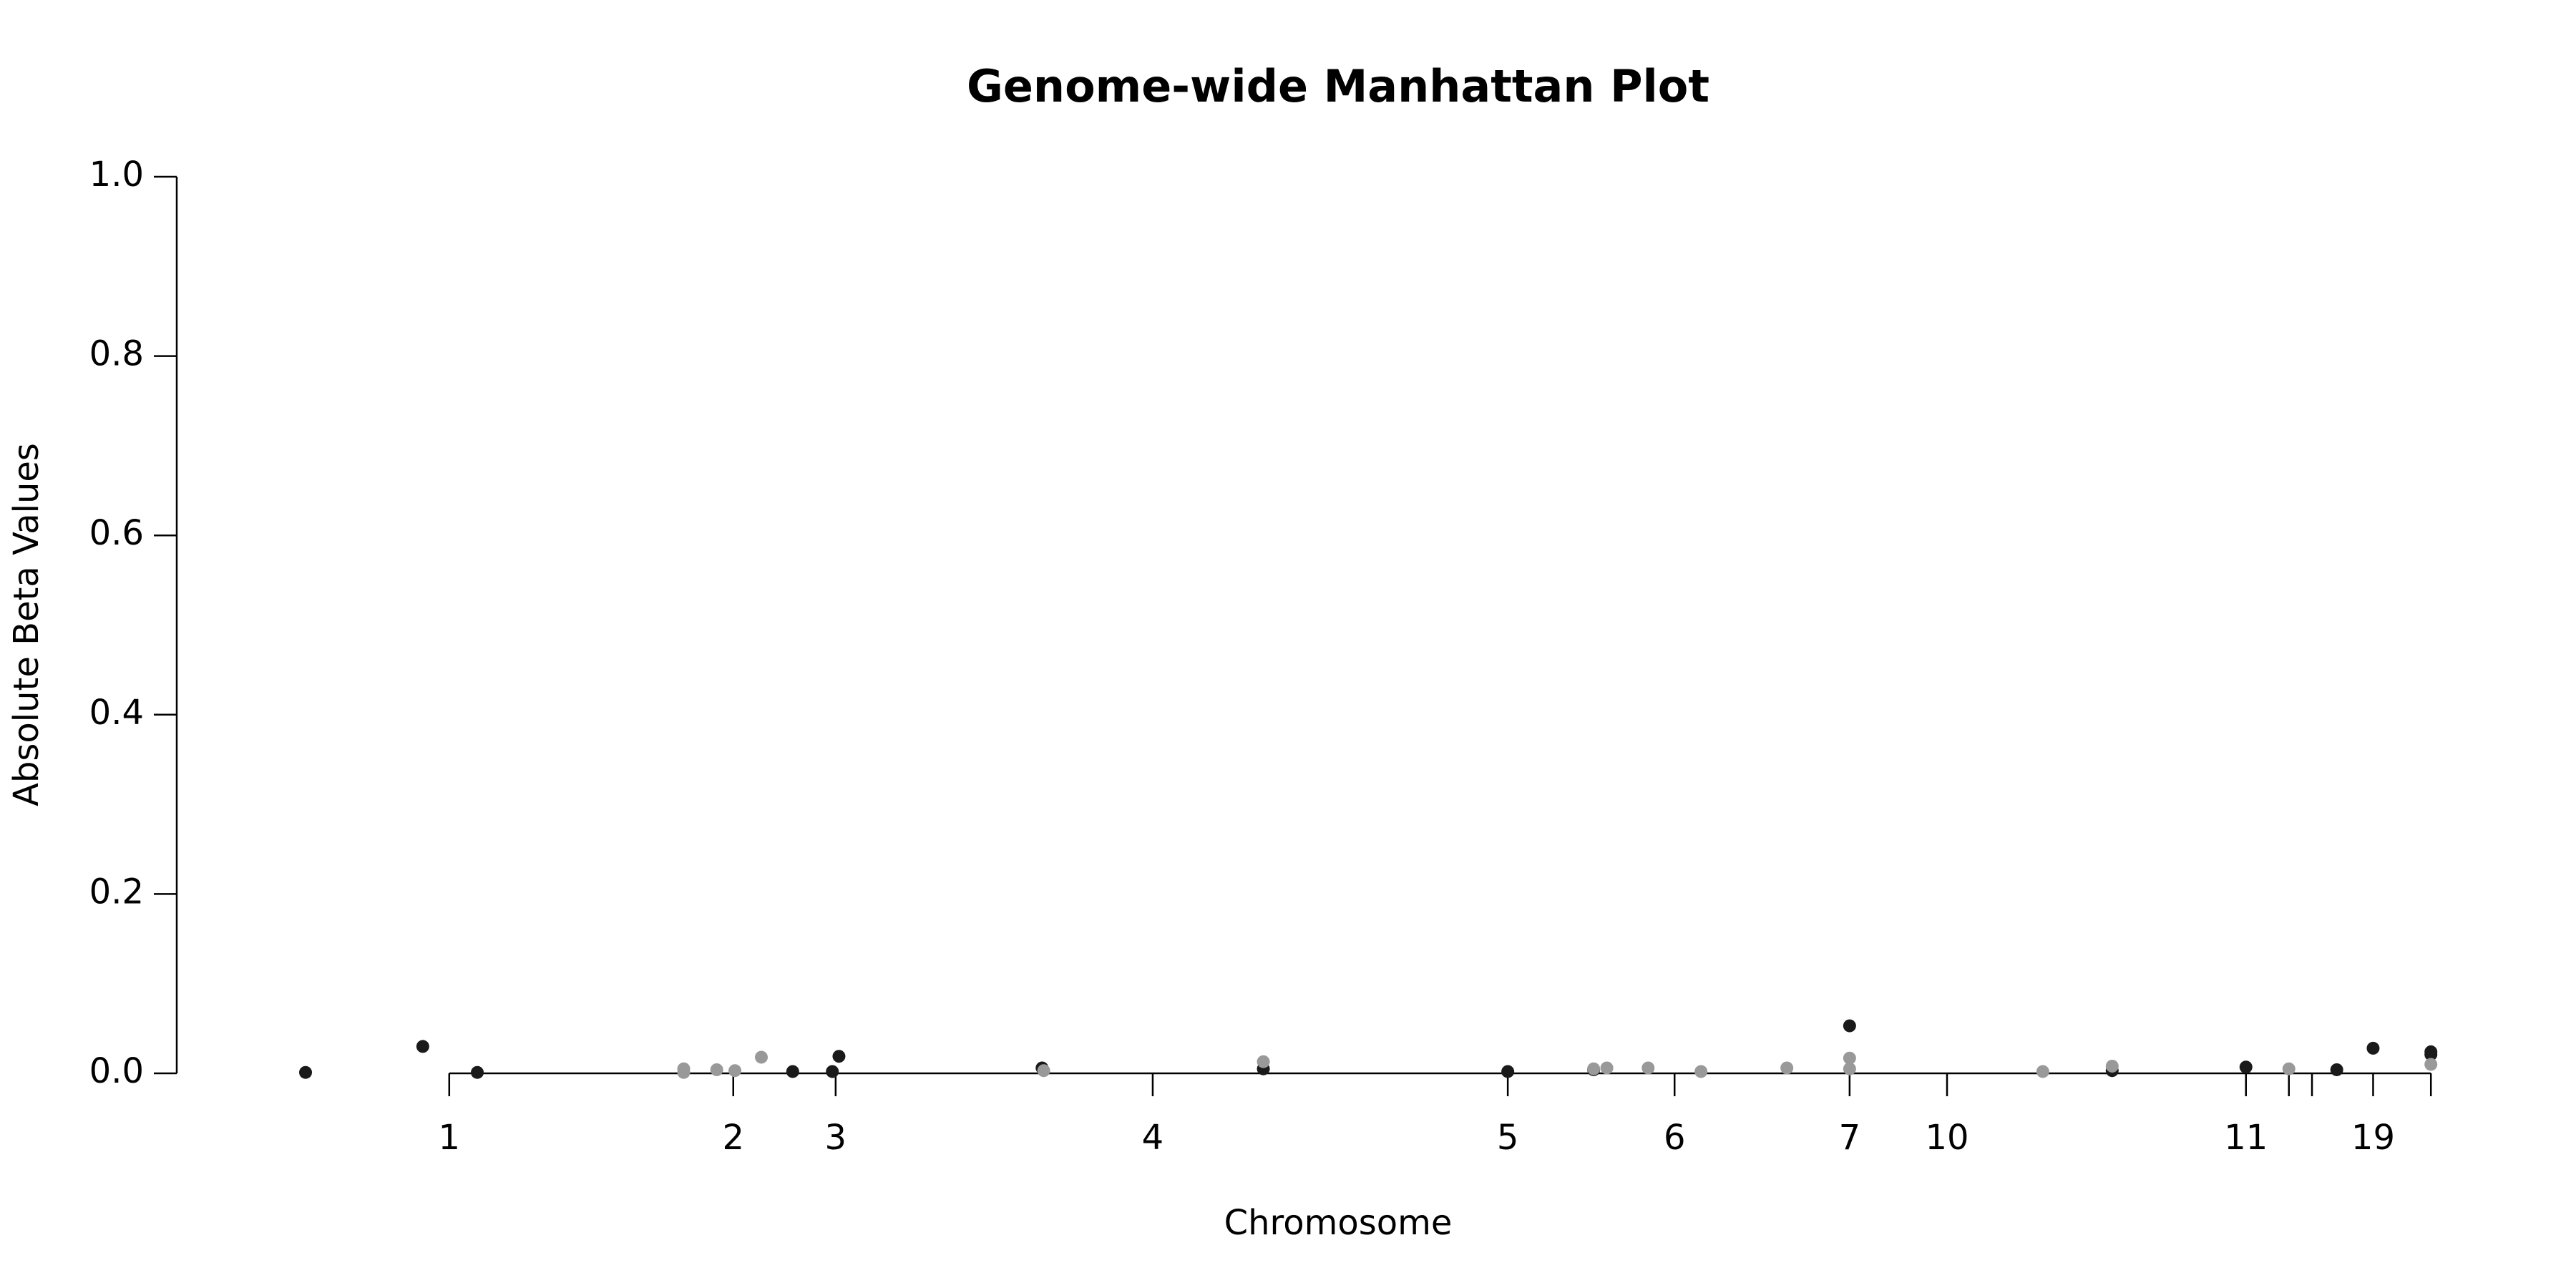 The height and width of the screenshot is (1288, 2576). What do you see at coordinates (733, 1138) in the screenshot?
I see `x-tick-label: 2` at bounding box center [733, 1138].